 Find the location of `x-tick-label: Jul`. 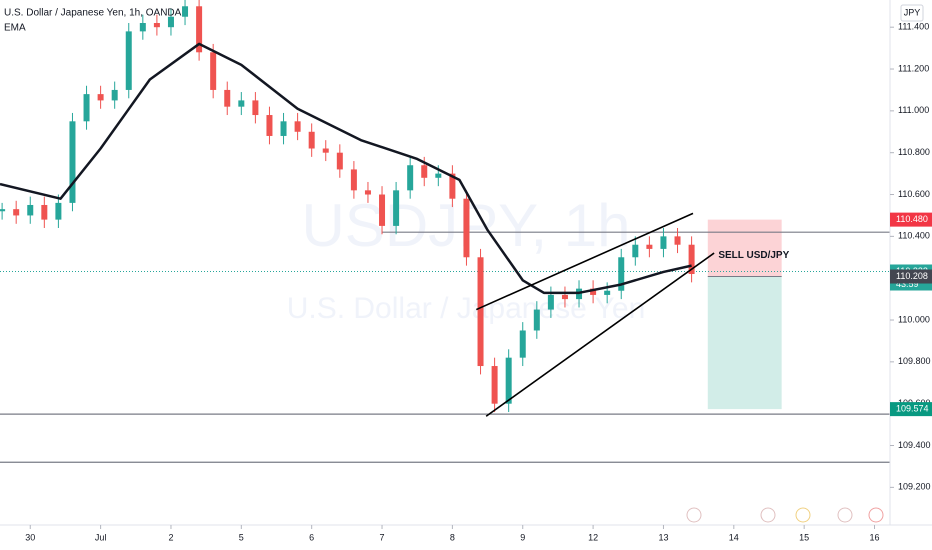

x-tick-label: Jul is located at coordinates (101, 537).